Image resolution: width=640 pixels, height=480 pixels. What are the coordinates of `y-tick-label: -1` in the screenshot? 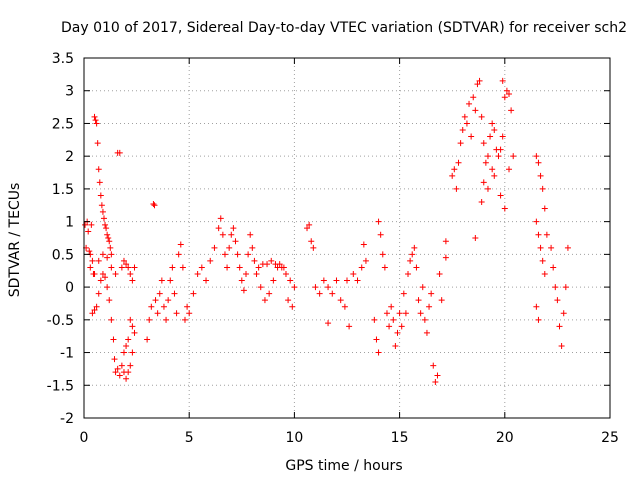 It's located at (67, 354).